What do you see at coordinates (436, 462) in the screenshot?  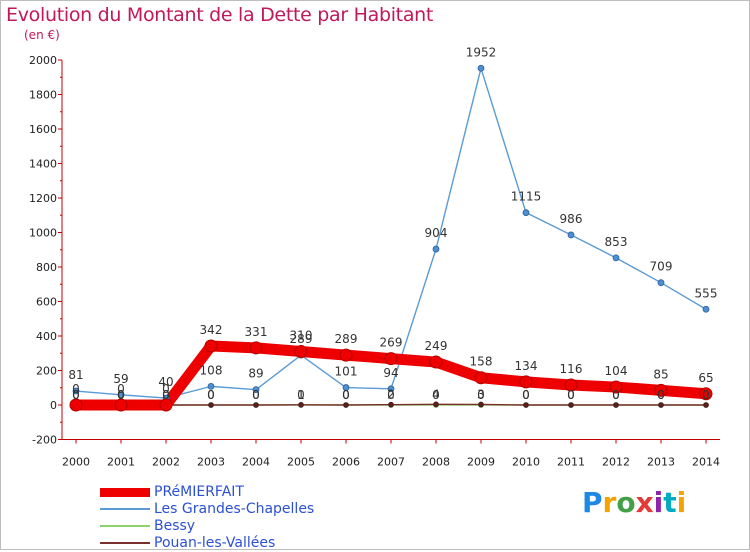 I see `x-tick-label: 2008` at bounding box center [436, 462].